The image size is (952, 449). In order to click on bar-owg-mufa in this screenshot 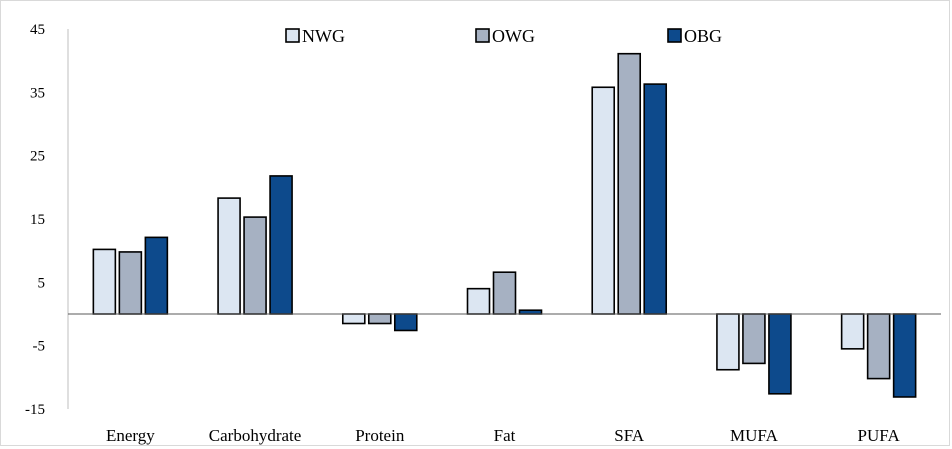, I will do `click(754, 339)`.